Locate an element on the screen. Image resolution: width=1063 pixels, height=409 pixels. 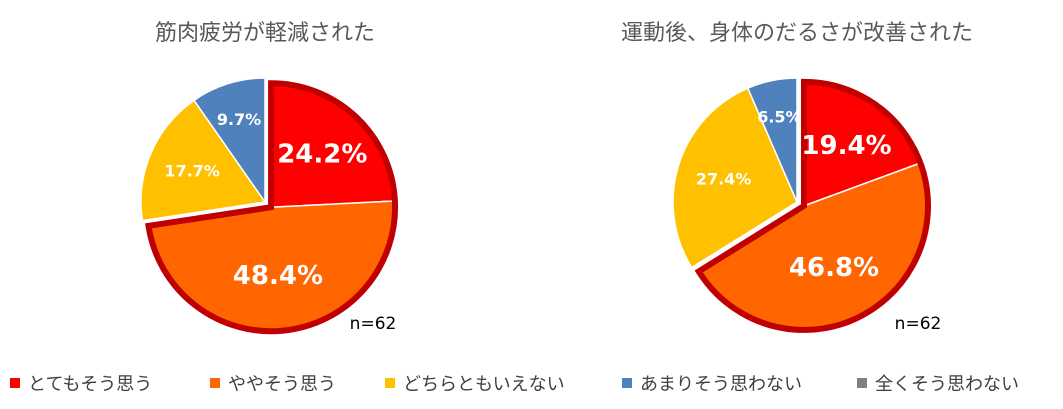
chart-1-title: 筋肉疲労が軽減された is located at coordinates (265, 33).